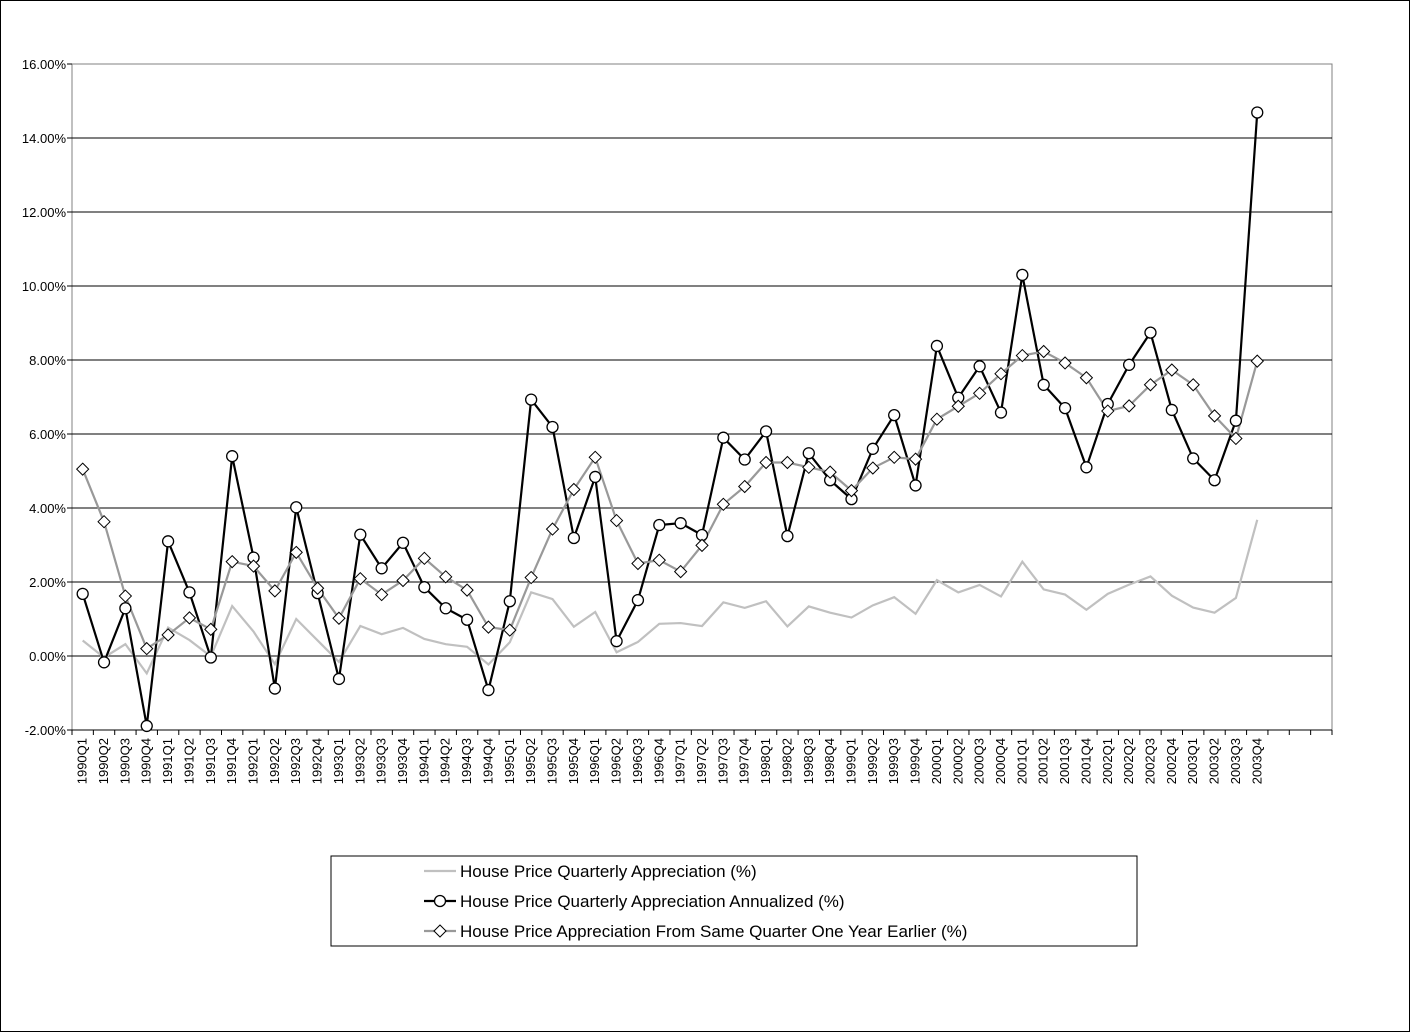 This screenshot has height=1032, width=1410. I want to click on x-tick-label: 1994Q1, so click(423, 761).